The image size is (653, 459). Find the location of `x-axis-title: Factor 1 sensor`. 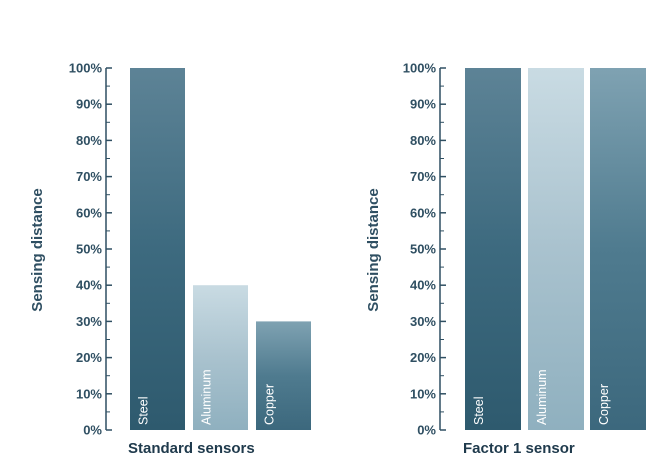

x-axis-title: Factor 1 sensor is located at coordinates (519, 448).